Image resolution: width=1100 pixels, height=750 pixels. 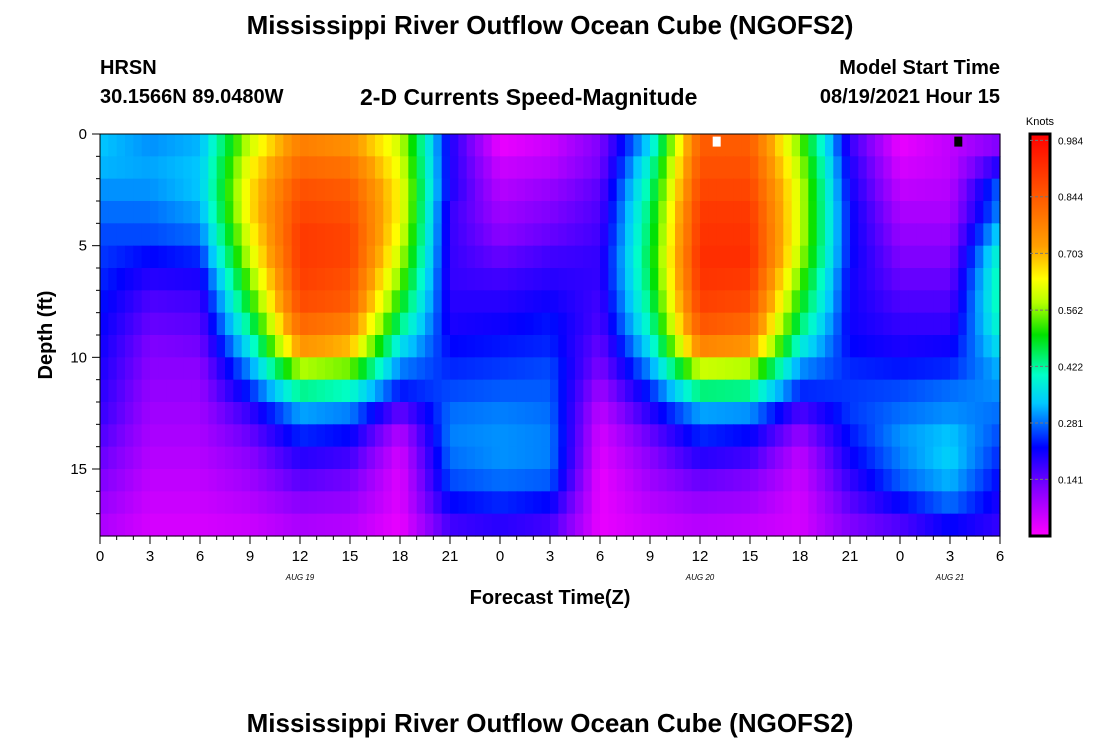 I want to click on x-tick-label: 3, so click(x=550, y=556).